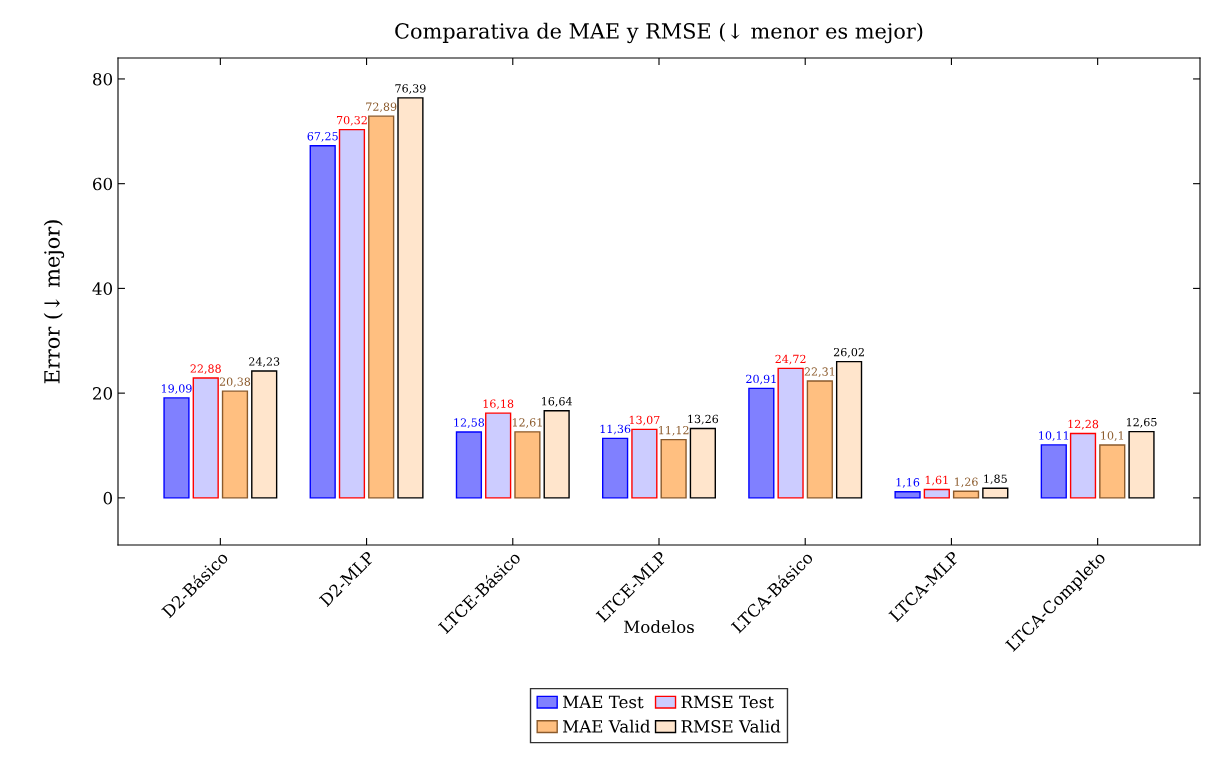 The height and width of the screenshot is (770, 1209). Describe the element at coordinates (995, 479) in the screenshot. I see `data-label: 1,85` at that location.